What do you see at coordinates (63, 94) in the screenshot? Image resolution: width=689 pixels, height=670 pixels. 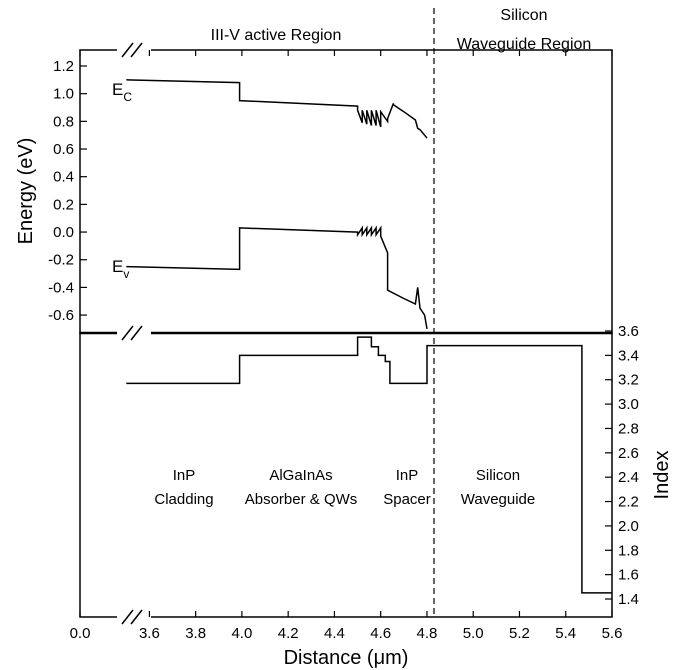 I see `energy-tick-label: 1.0` at bounding box center [63, 94].